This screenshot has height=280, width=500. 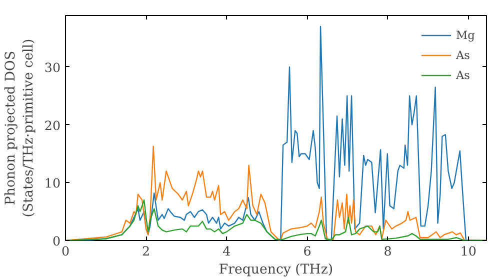 What do you see at coordinates (466, 35) in the screenshot?
I see `legend-label: Mg` at bounding box center [466, 35].